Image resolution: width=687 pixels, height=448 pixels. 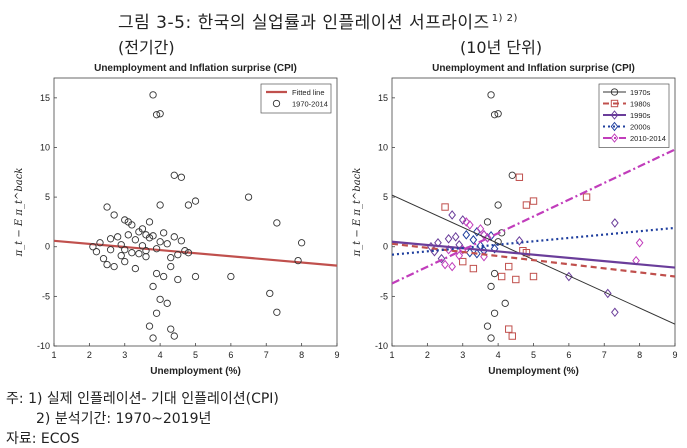 What do you see at coordinates (604, 355) in the screenshot?
I see `x-tick-label: 7` at bounding box center [604, 355].